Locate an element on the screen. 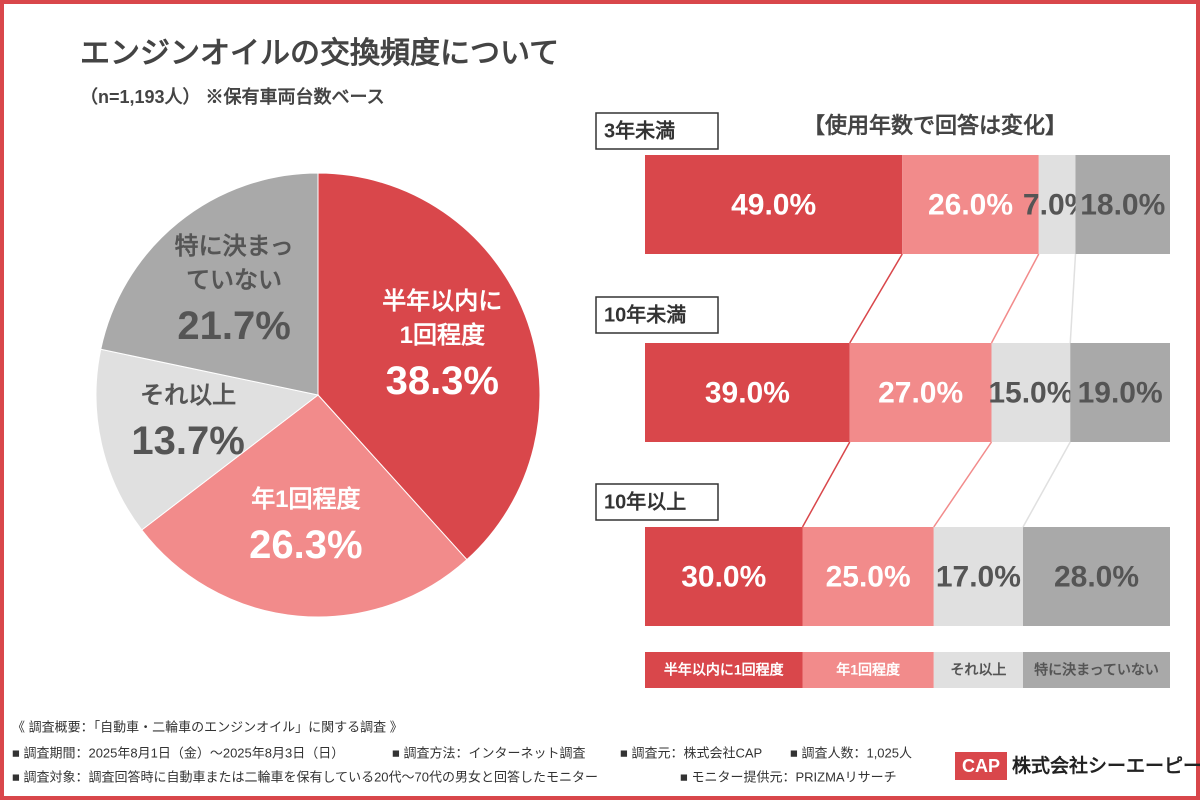 The height and width of the screenshot is (800, 1200). value-label: 18.0% is located at coordinates (1122, 204).